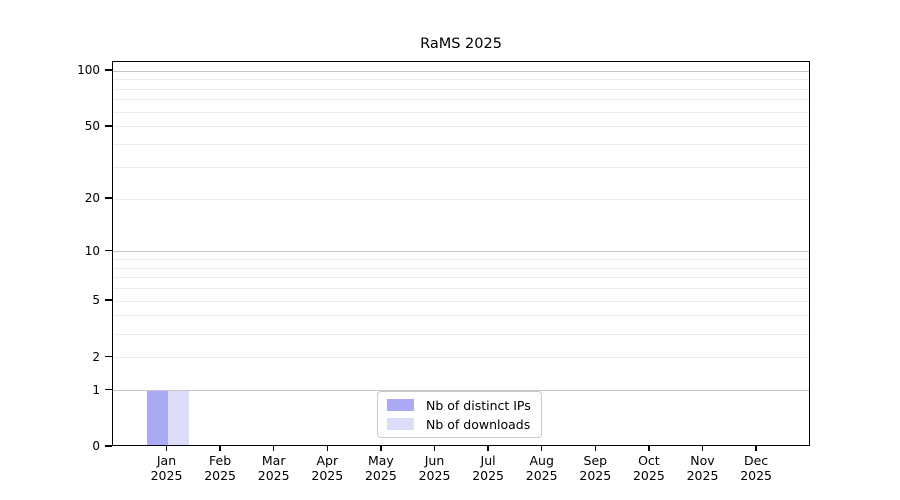 The image size is (900, 500). I want to click on y-tick-label: 5, so click(96, 300).